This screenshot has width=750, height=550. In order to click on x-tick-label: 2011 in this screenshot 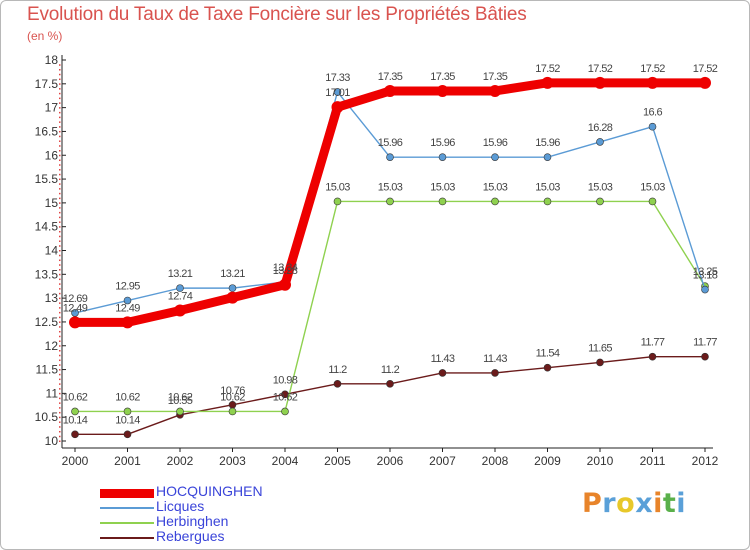, I will do `click(653, 461)`.